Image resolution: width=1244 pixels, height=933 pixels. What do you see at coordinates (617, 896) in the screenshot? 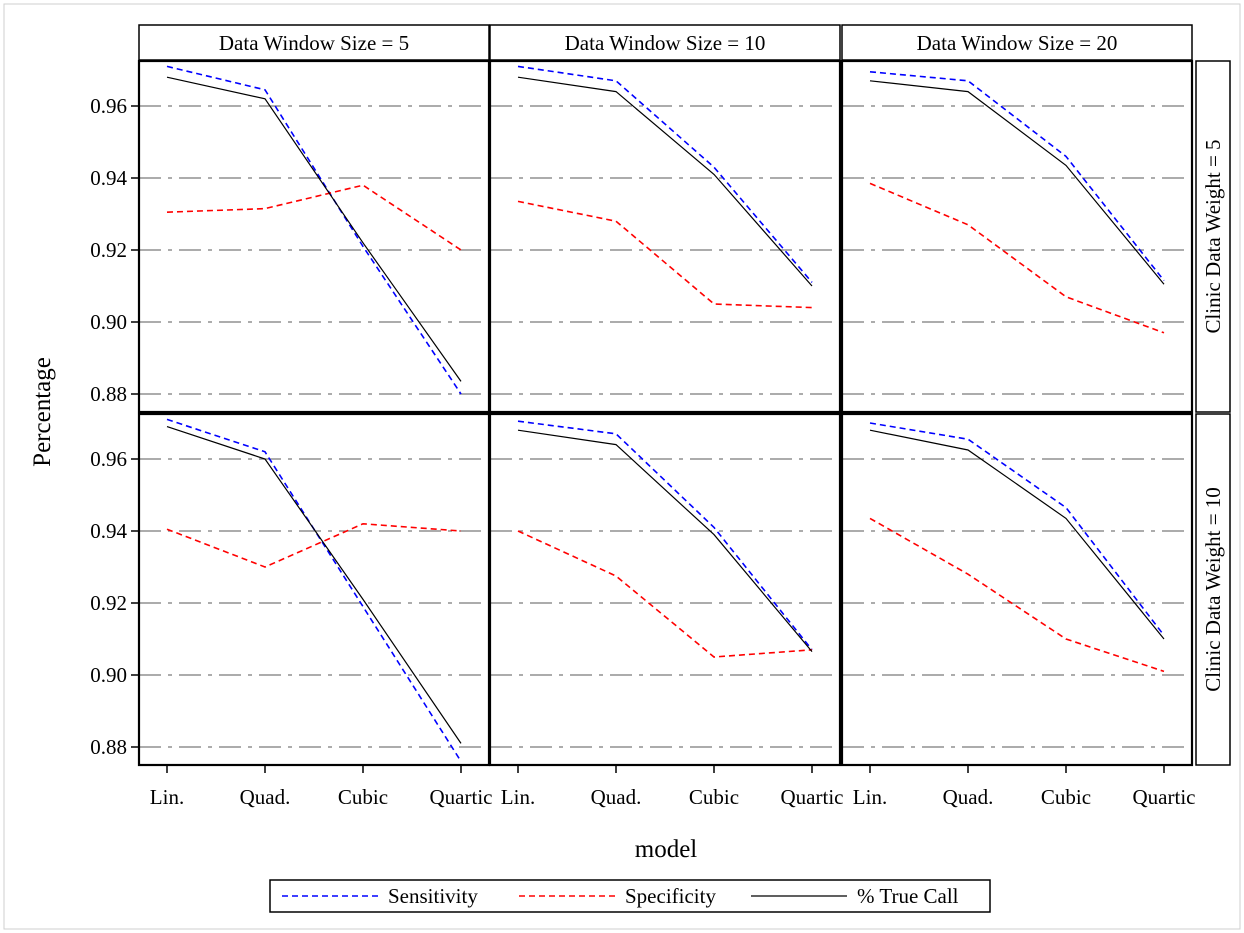
I see `legend-entry-specificity: Specificity` at bounding box center [617, 896].